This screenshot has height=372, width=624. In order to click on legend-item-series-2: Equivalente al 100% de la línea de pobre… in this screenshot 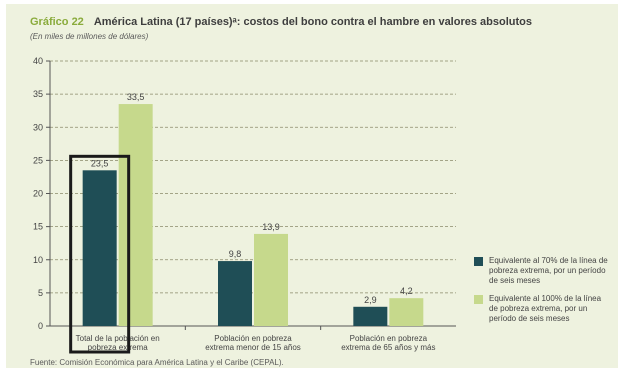, I will do `click(541, 309)`.